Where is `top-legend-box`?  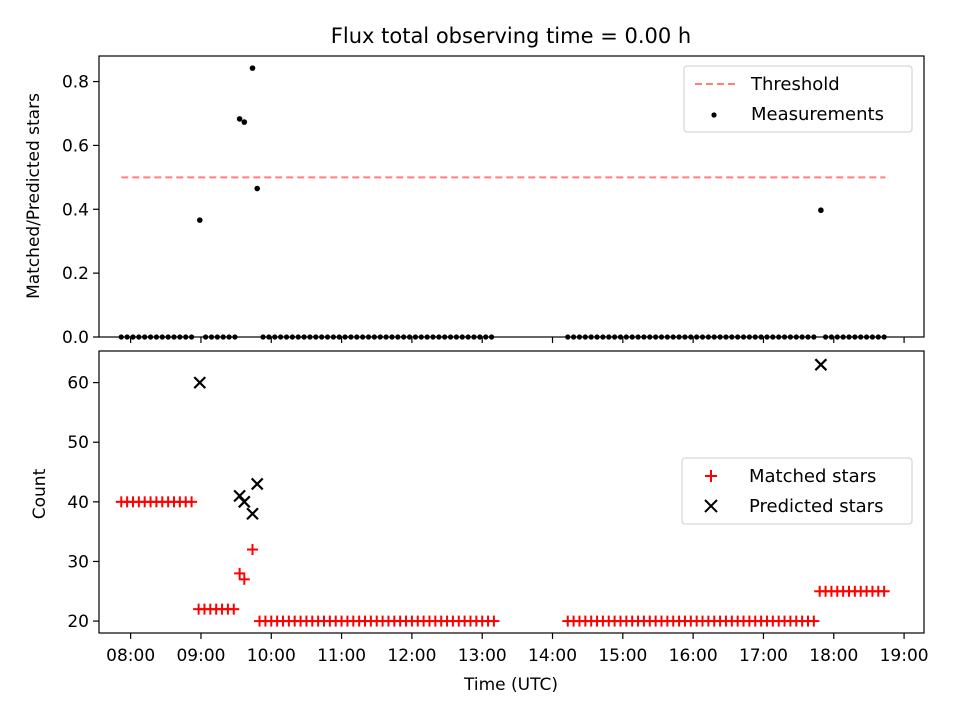 top-legend-box is located at coordinates (798, 99).